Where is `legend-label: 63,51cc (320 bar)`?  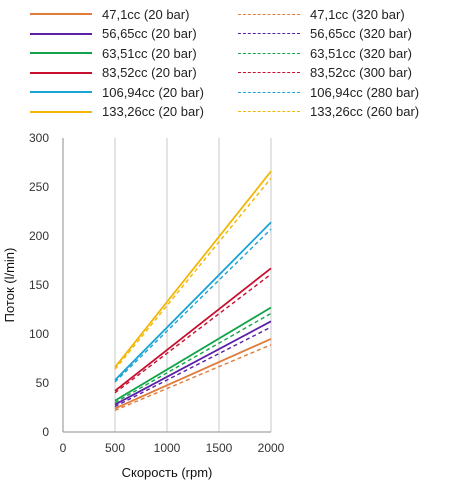 legend-label: 63,51cc (320 bar) is located at coordinates (361, 53).